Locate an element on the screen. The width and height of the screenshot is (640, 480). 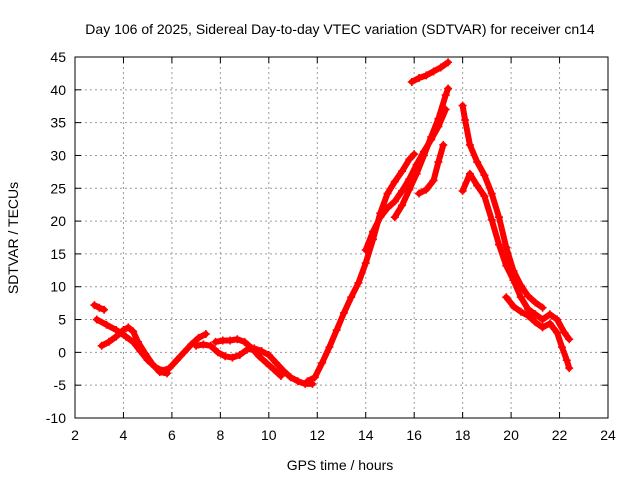
series-trace-h is located at coordinates (421, 153).